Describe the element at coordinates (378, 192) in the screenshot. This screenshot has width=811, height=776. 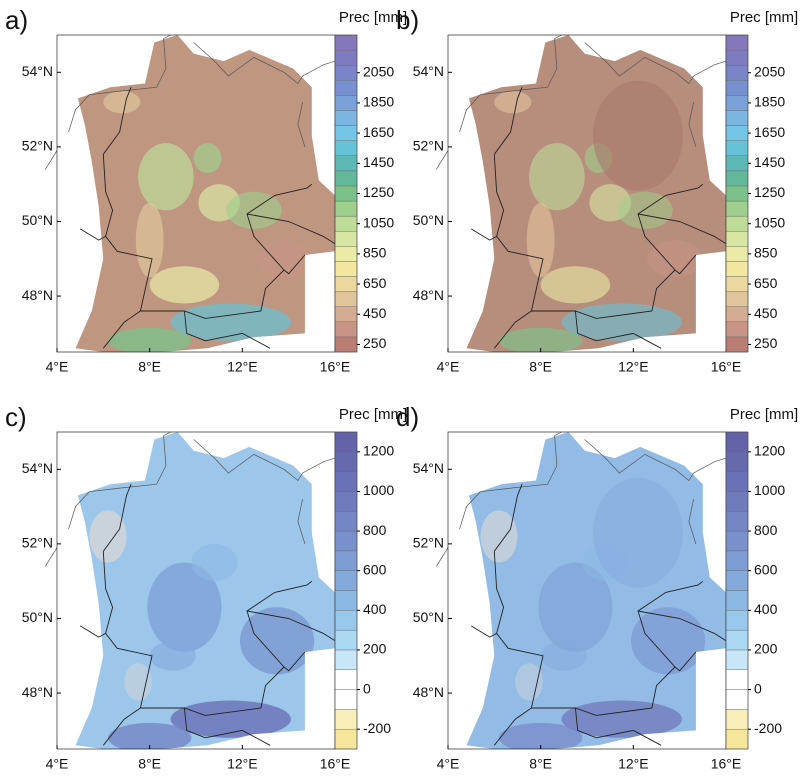
I see `colorbar-tick-label: 1250` at that location.